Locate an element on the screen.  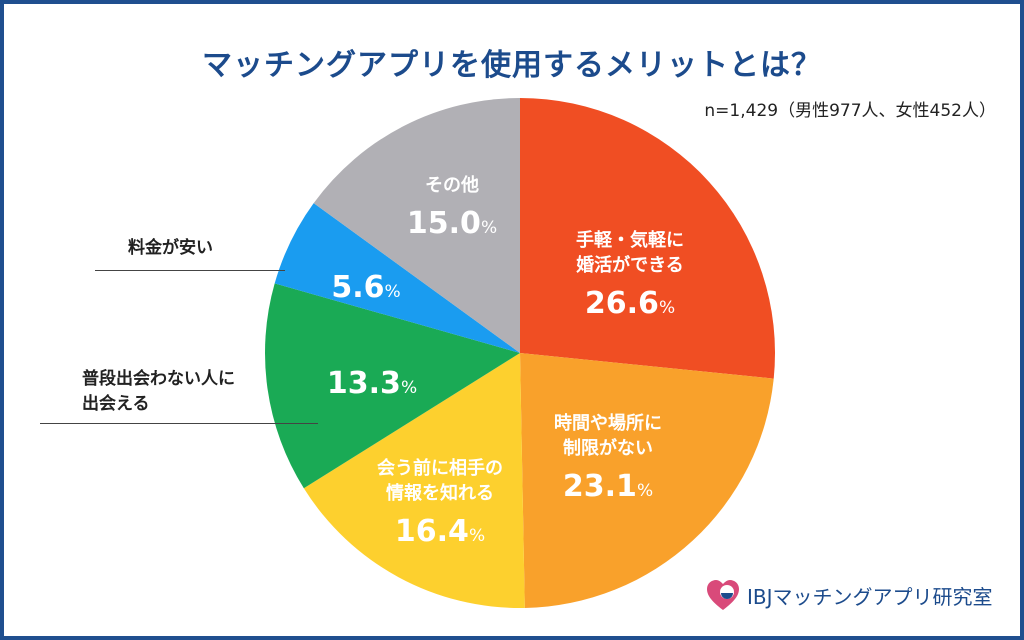
outside-label-3: 普段出会わない人に 出会える is located at coordinates (158, 391).